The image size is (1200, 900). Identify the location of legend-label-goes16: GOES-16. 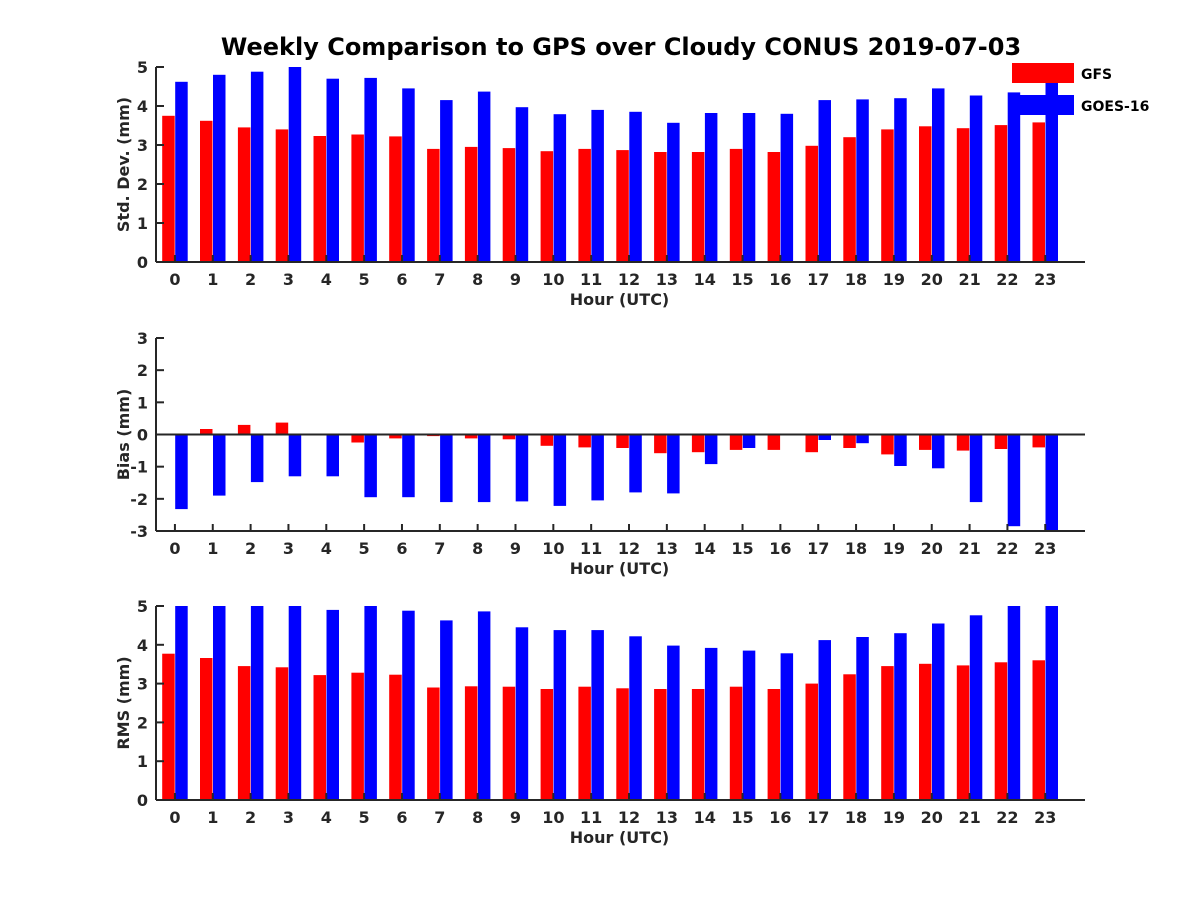
(1115, 107).